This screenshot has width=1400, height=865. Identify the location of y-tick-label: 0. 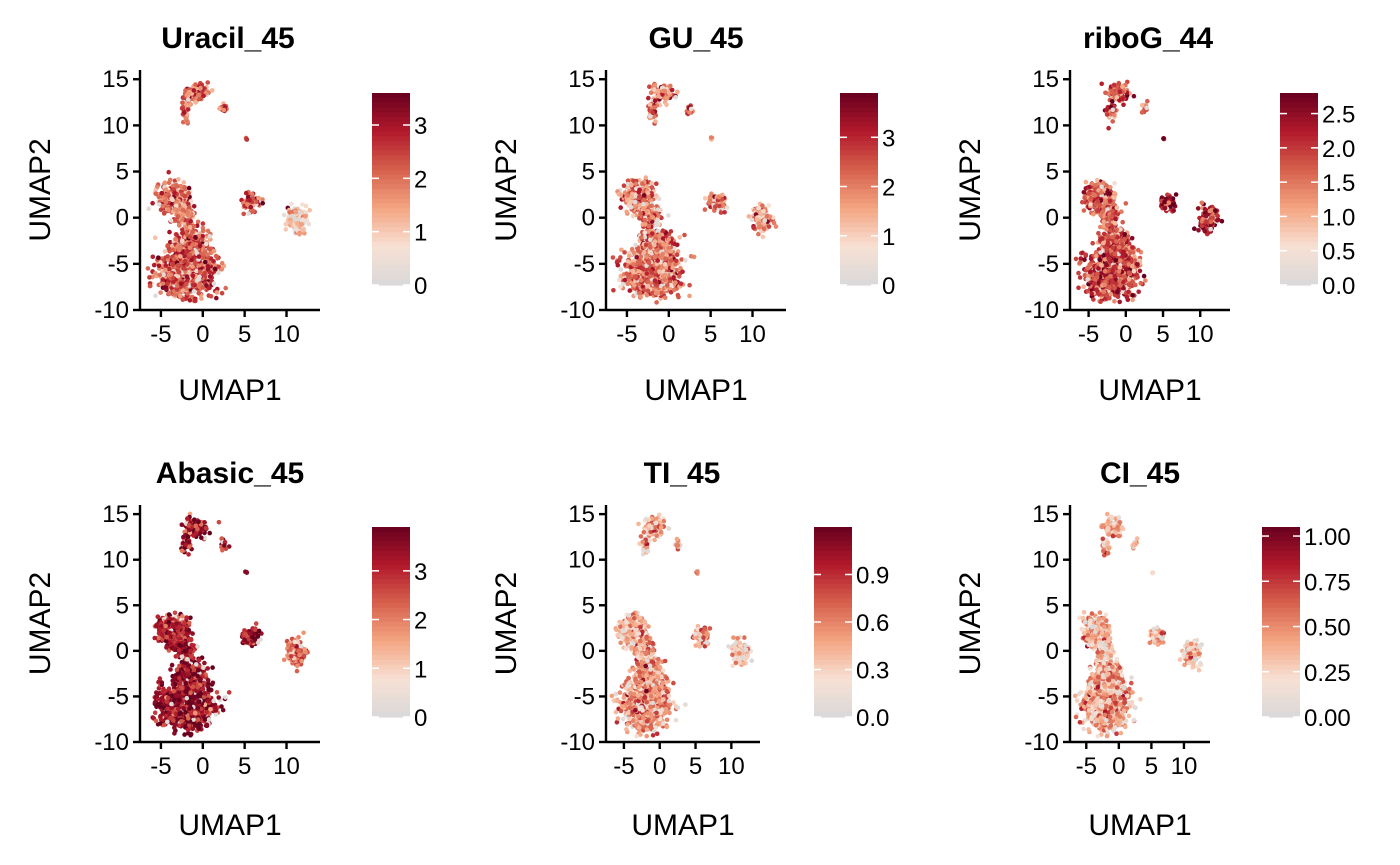
(588, 218).